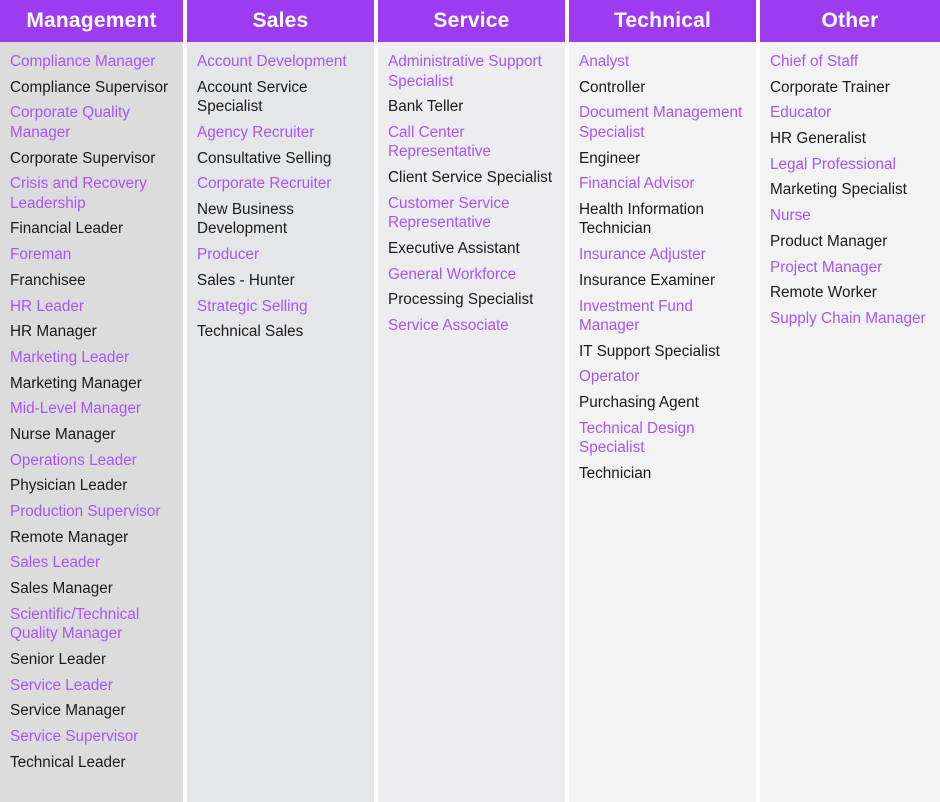  What do you see at coordinates (70, 357) in the screenshot?
I see `role-link: Marketing Leader` at bounding box center [70, 357].